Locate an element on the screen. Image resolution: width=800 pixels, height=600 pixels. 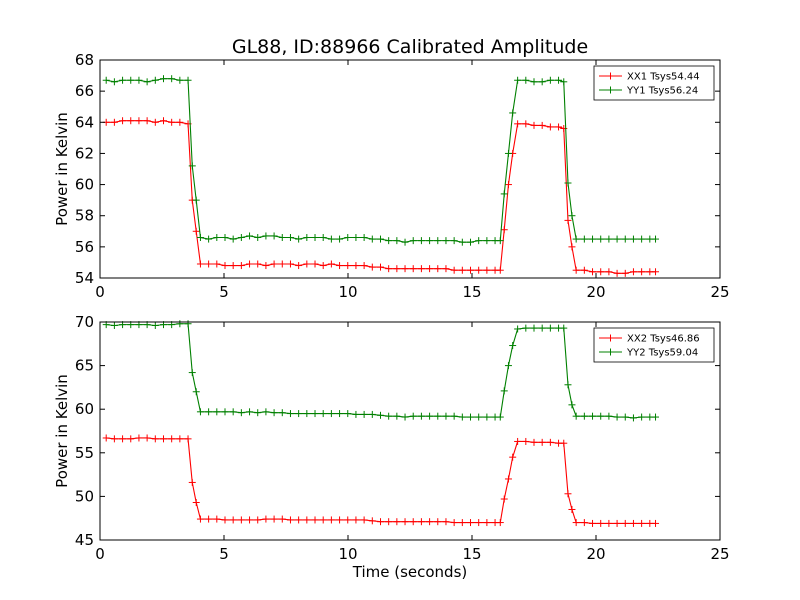
y-tick-label: 62 is located at coordinates (84, 153).